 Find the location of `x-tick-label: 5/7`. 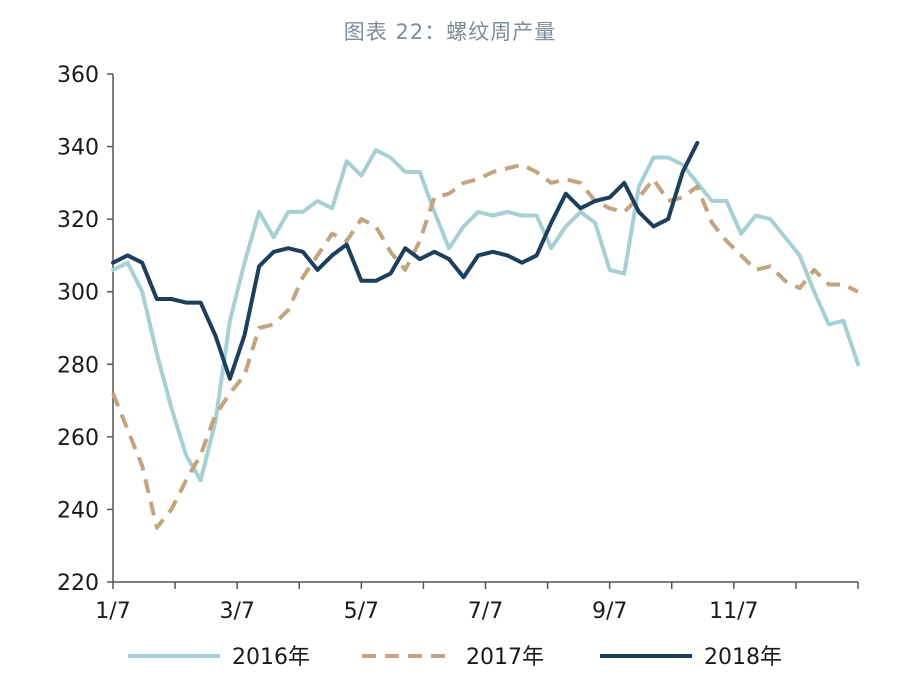

x-tick-label: 5/7 is located at coordinates (361, 611).